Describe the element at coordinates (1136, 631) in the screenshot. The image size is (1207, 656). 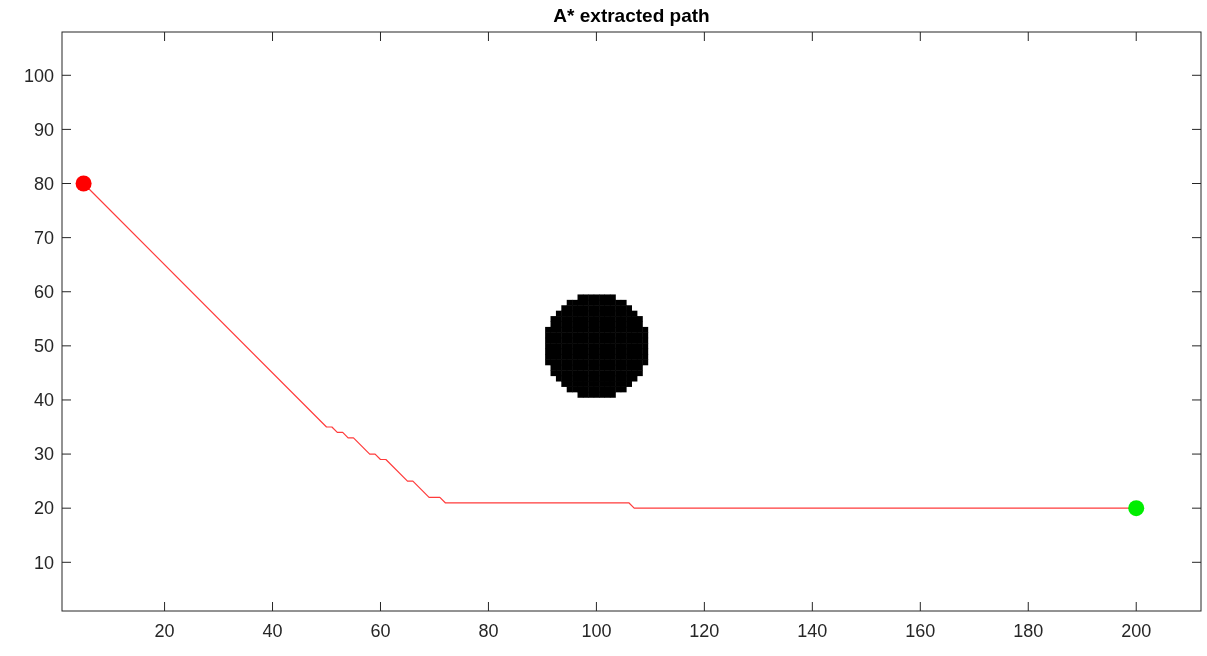
I see `x-tick-label: 200` at that location.